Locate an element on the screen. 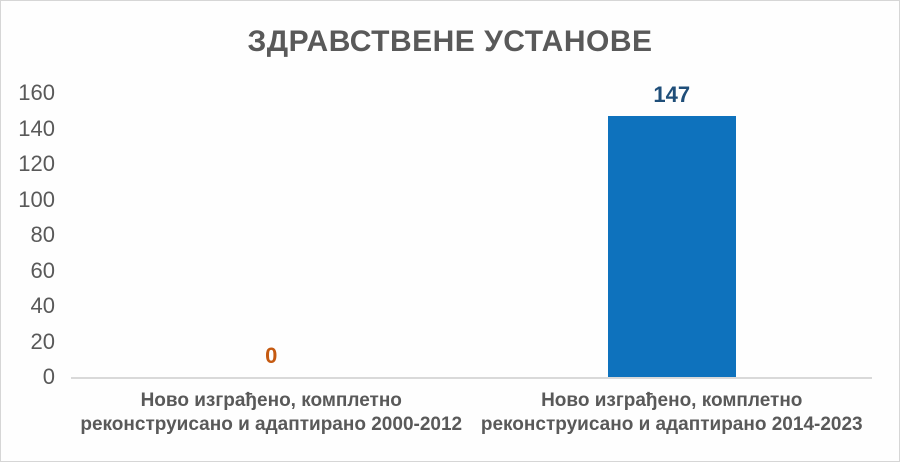 This screenshot has width=900, height=462. y-tick-label: 60 is located at coordinates (42, 270).